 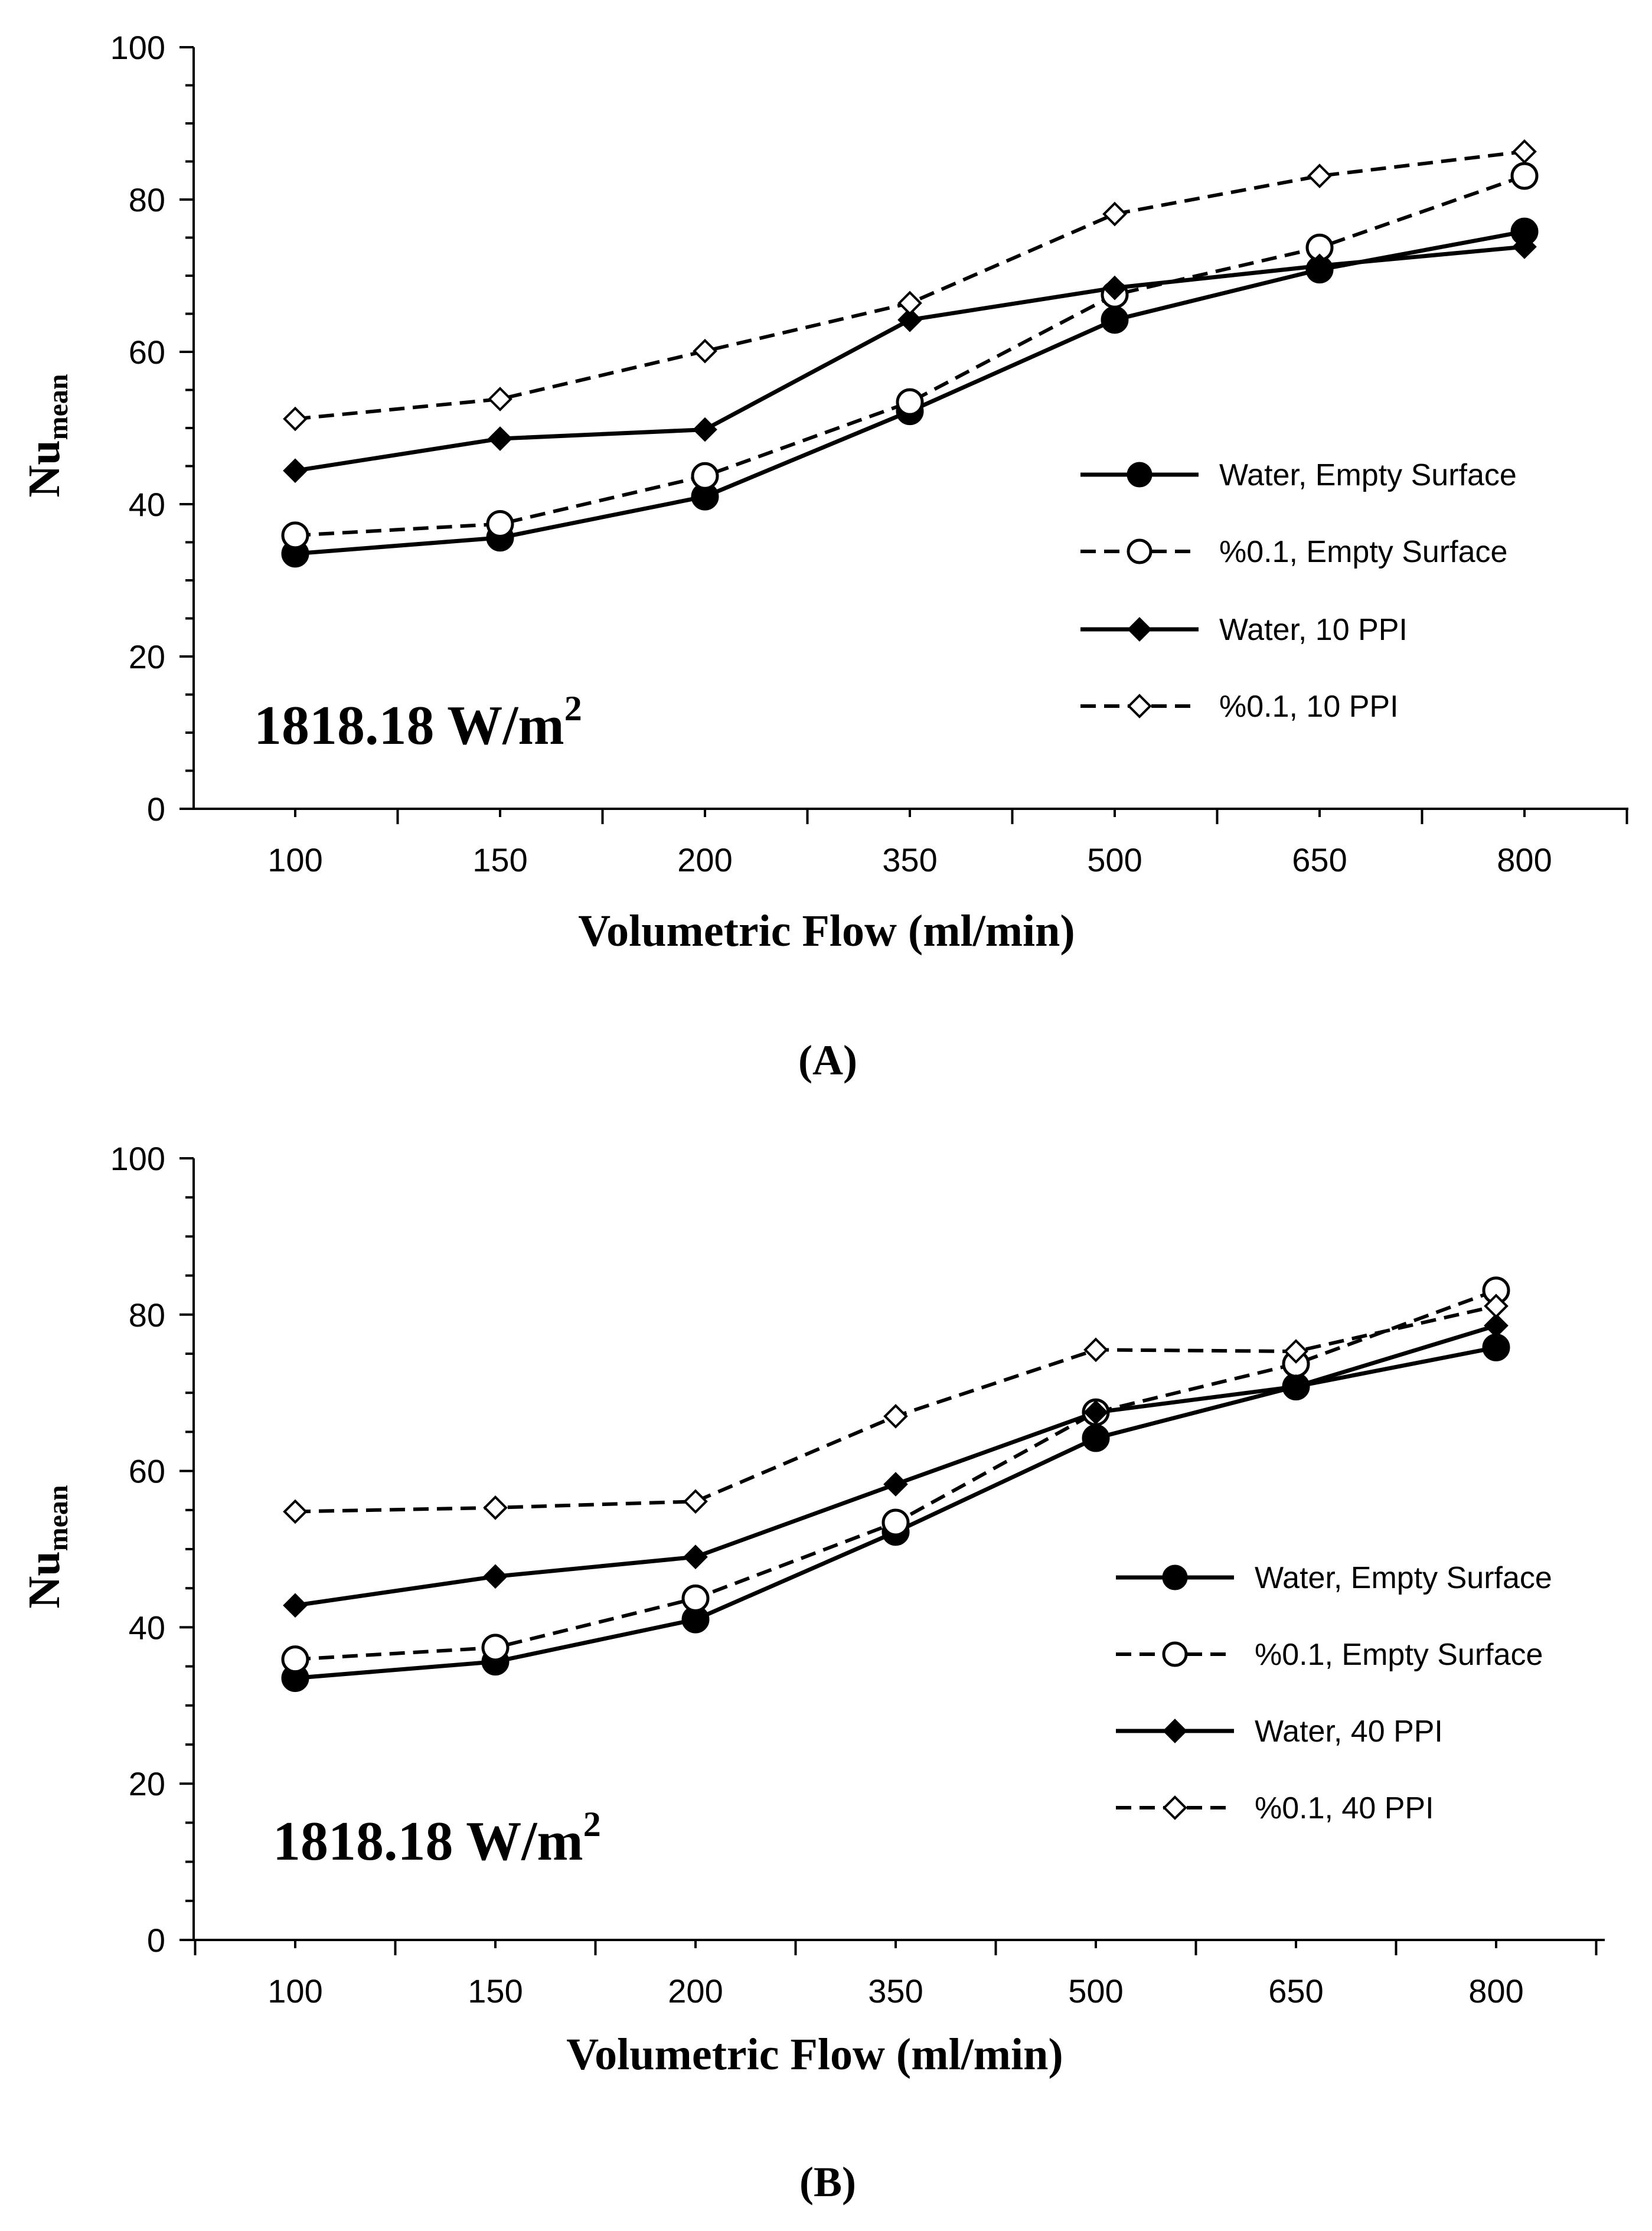 I want to click on heat-flux-annotation-a: 1818.18 W/m2, so click(x=418, y=722).